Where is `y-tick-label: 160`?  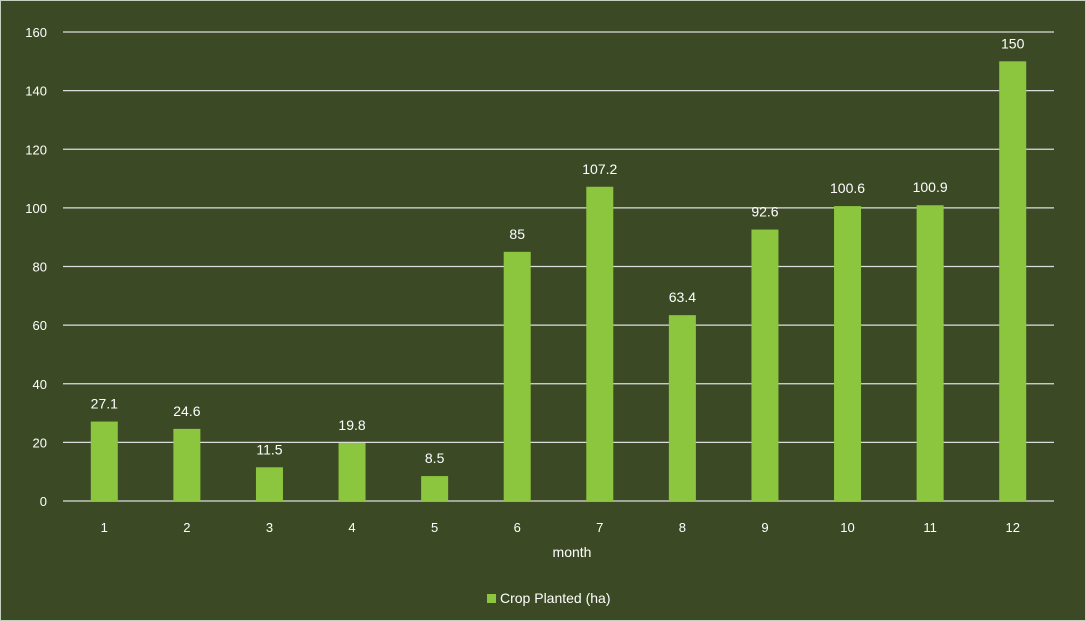
y-tick-label: 160 is located at coordinates (36, 32).